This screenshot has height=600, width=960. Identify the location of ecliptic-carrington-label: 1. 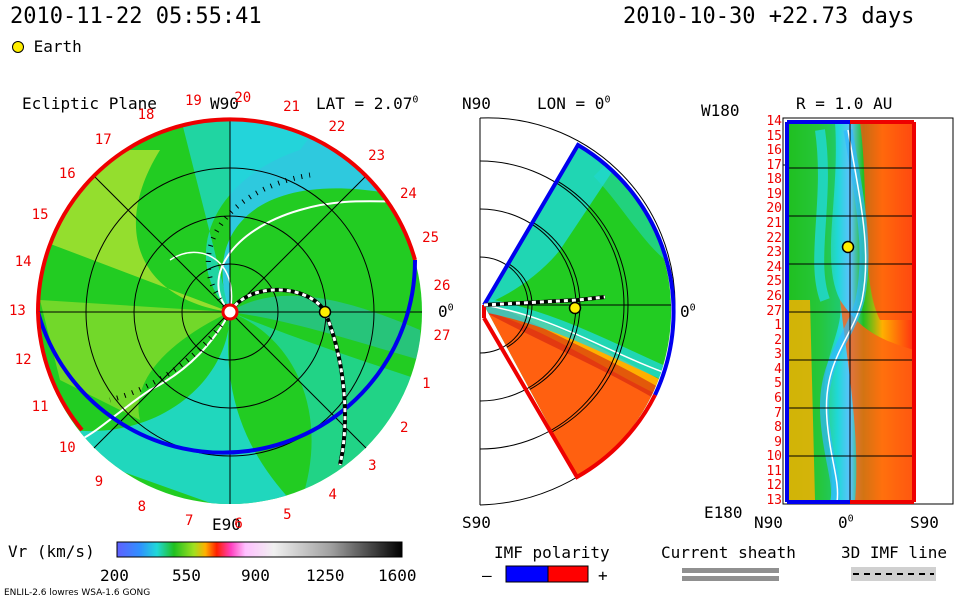
(426, 383).